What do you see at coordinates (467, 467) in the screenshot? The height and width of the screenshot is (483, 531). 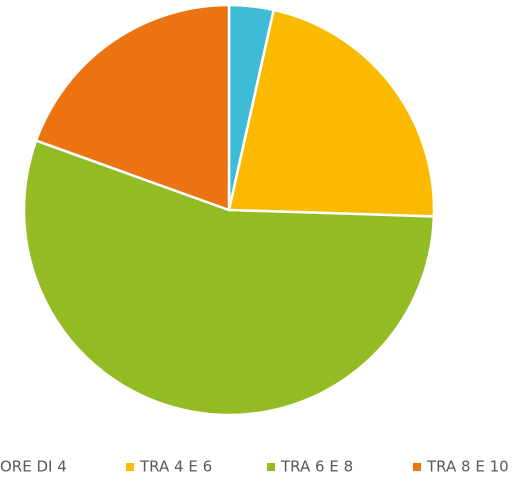 I see `legend-label: TRA 8 E 10` at bounding box center [467, 467].